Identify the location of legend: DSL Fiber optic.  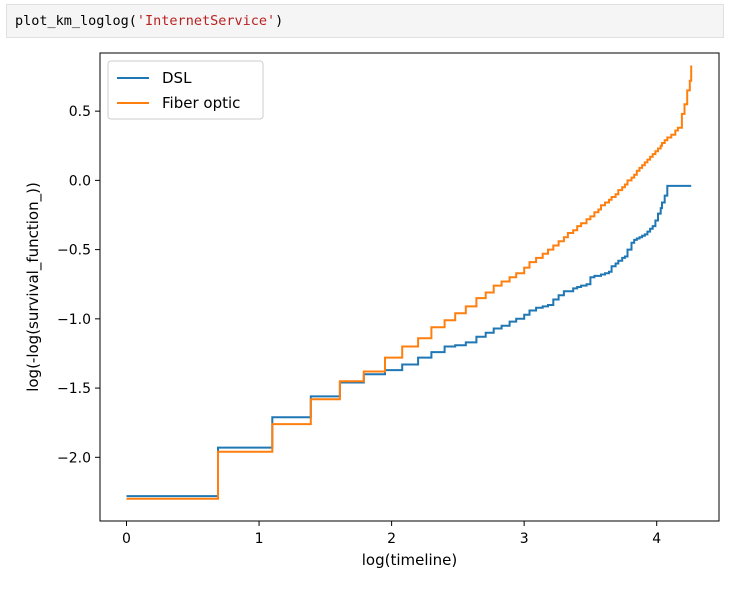
(185, 90).